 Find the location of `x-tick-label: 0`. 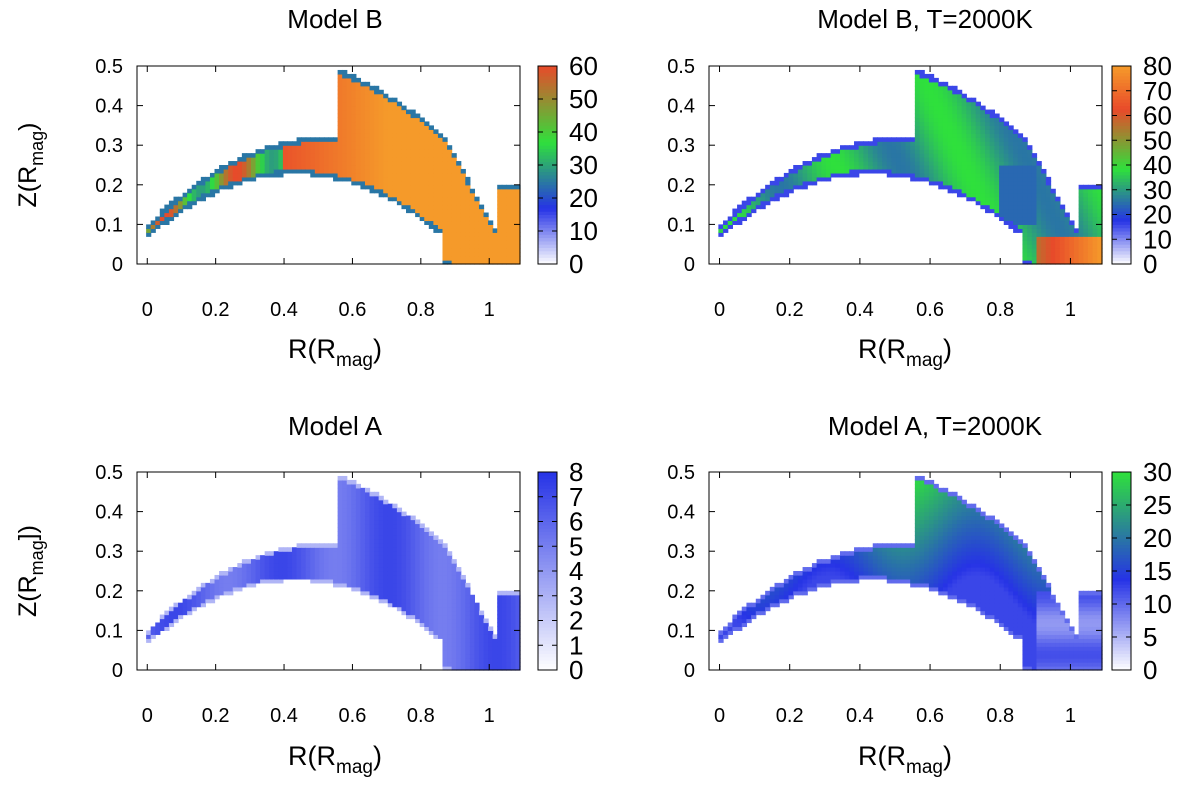

x-tick-label: 0 is located at coordinates (147, 310).